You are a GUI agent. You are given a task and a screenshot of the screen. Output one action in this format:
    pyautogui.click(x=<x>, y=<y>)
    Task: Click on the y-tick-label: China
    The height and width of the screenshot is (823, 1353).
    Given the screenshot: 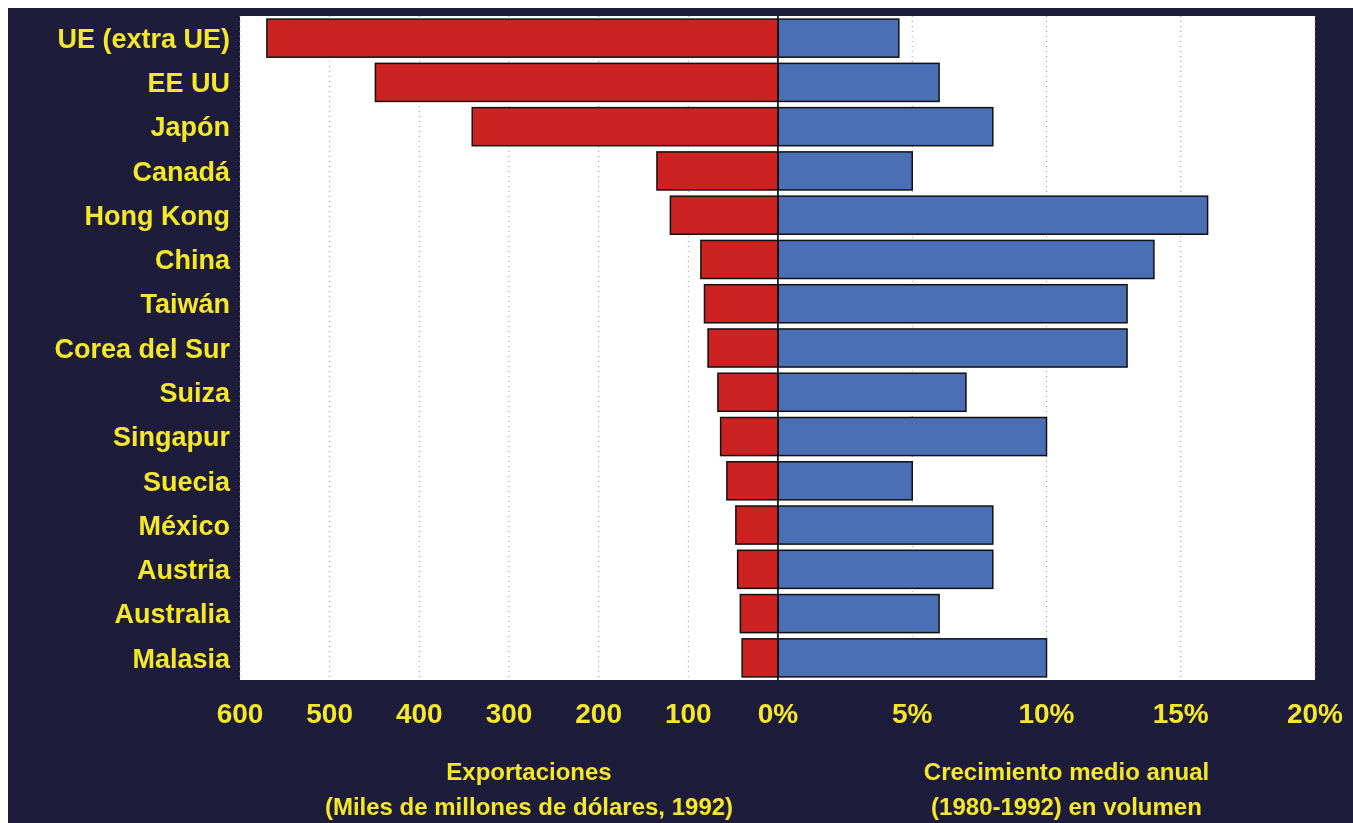 What is the action you would take?
    pyautogui.click(x=192, y=260)
    